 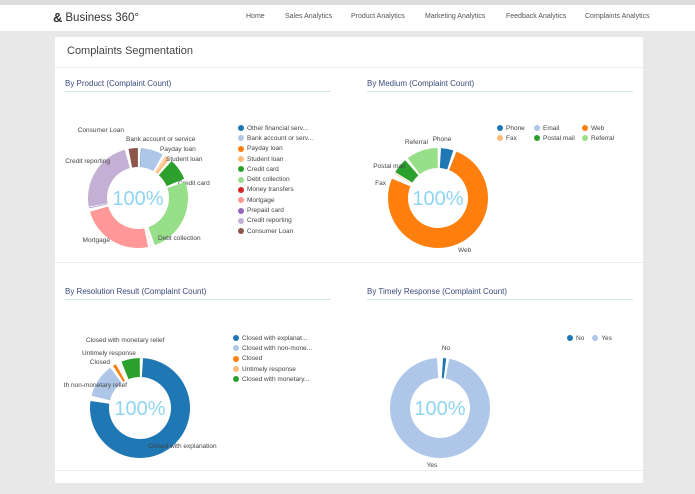 What do you see at coordinates (604, 138) in the screenshot?
I see `legend-item: Referral` at bounding box center [604, 138].